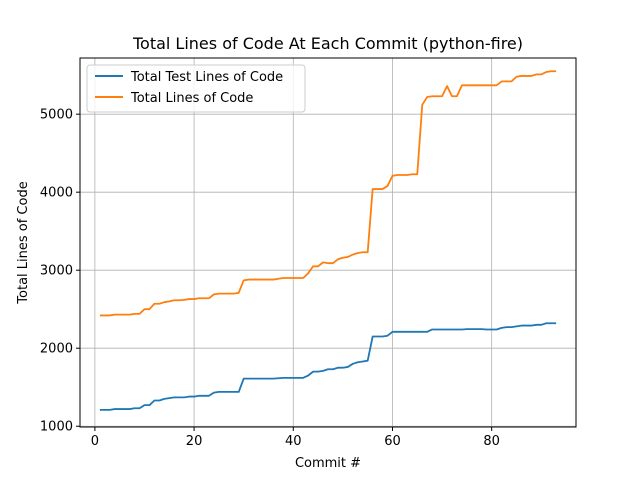 Image resolution: width=640 pixels, height=480 pixels. I want to click on x-tick-label: 20, so click(194, 441).